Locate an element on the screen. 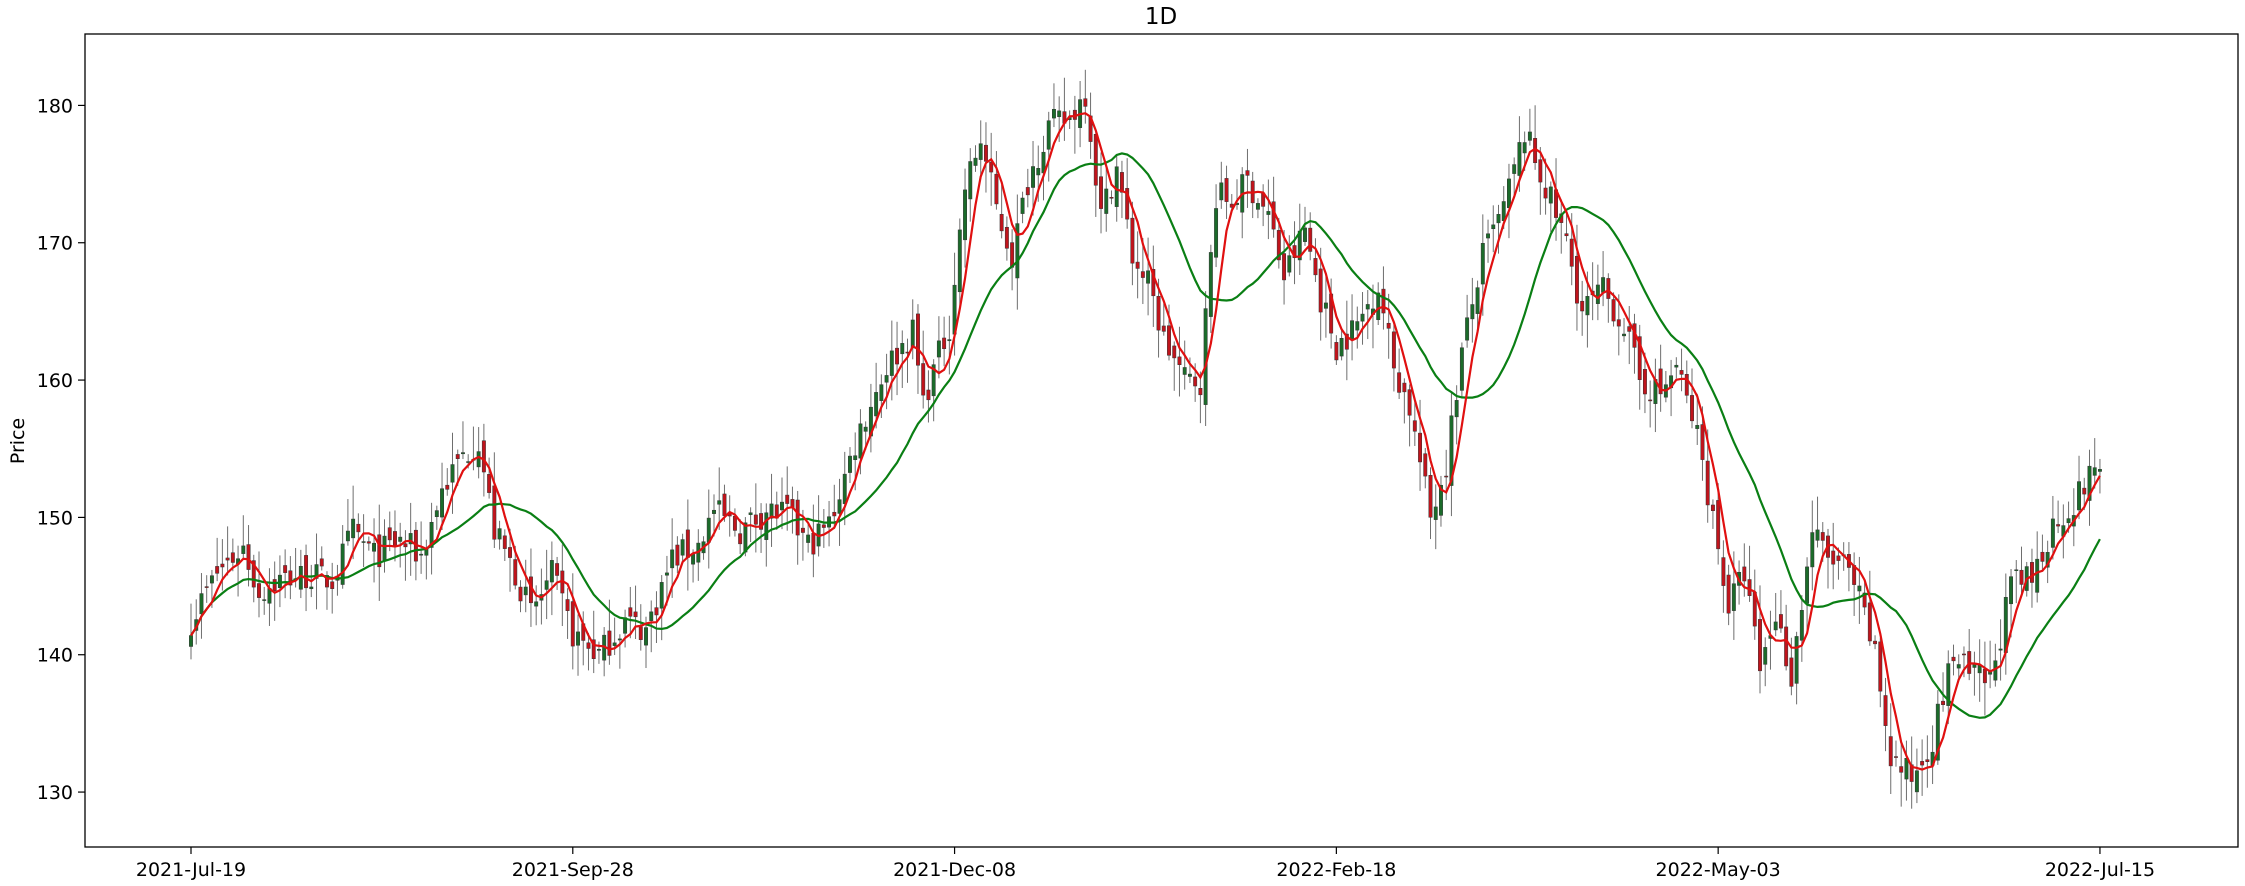  y-tick-label: 170 is located at coordinates (55, 244).